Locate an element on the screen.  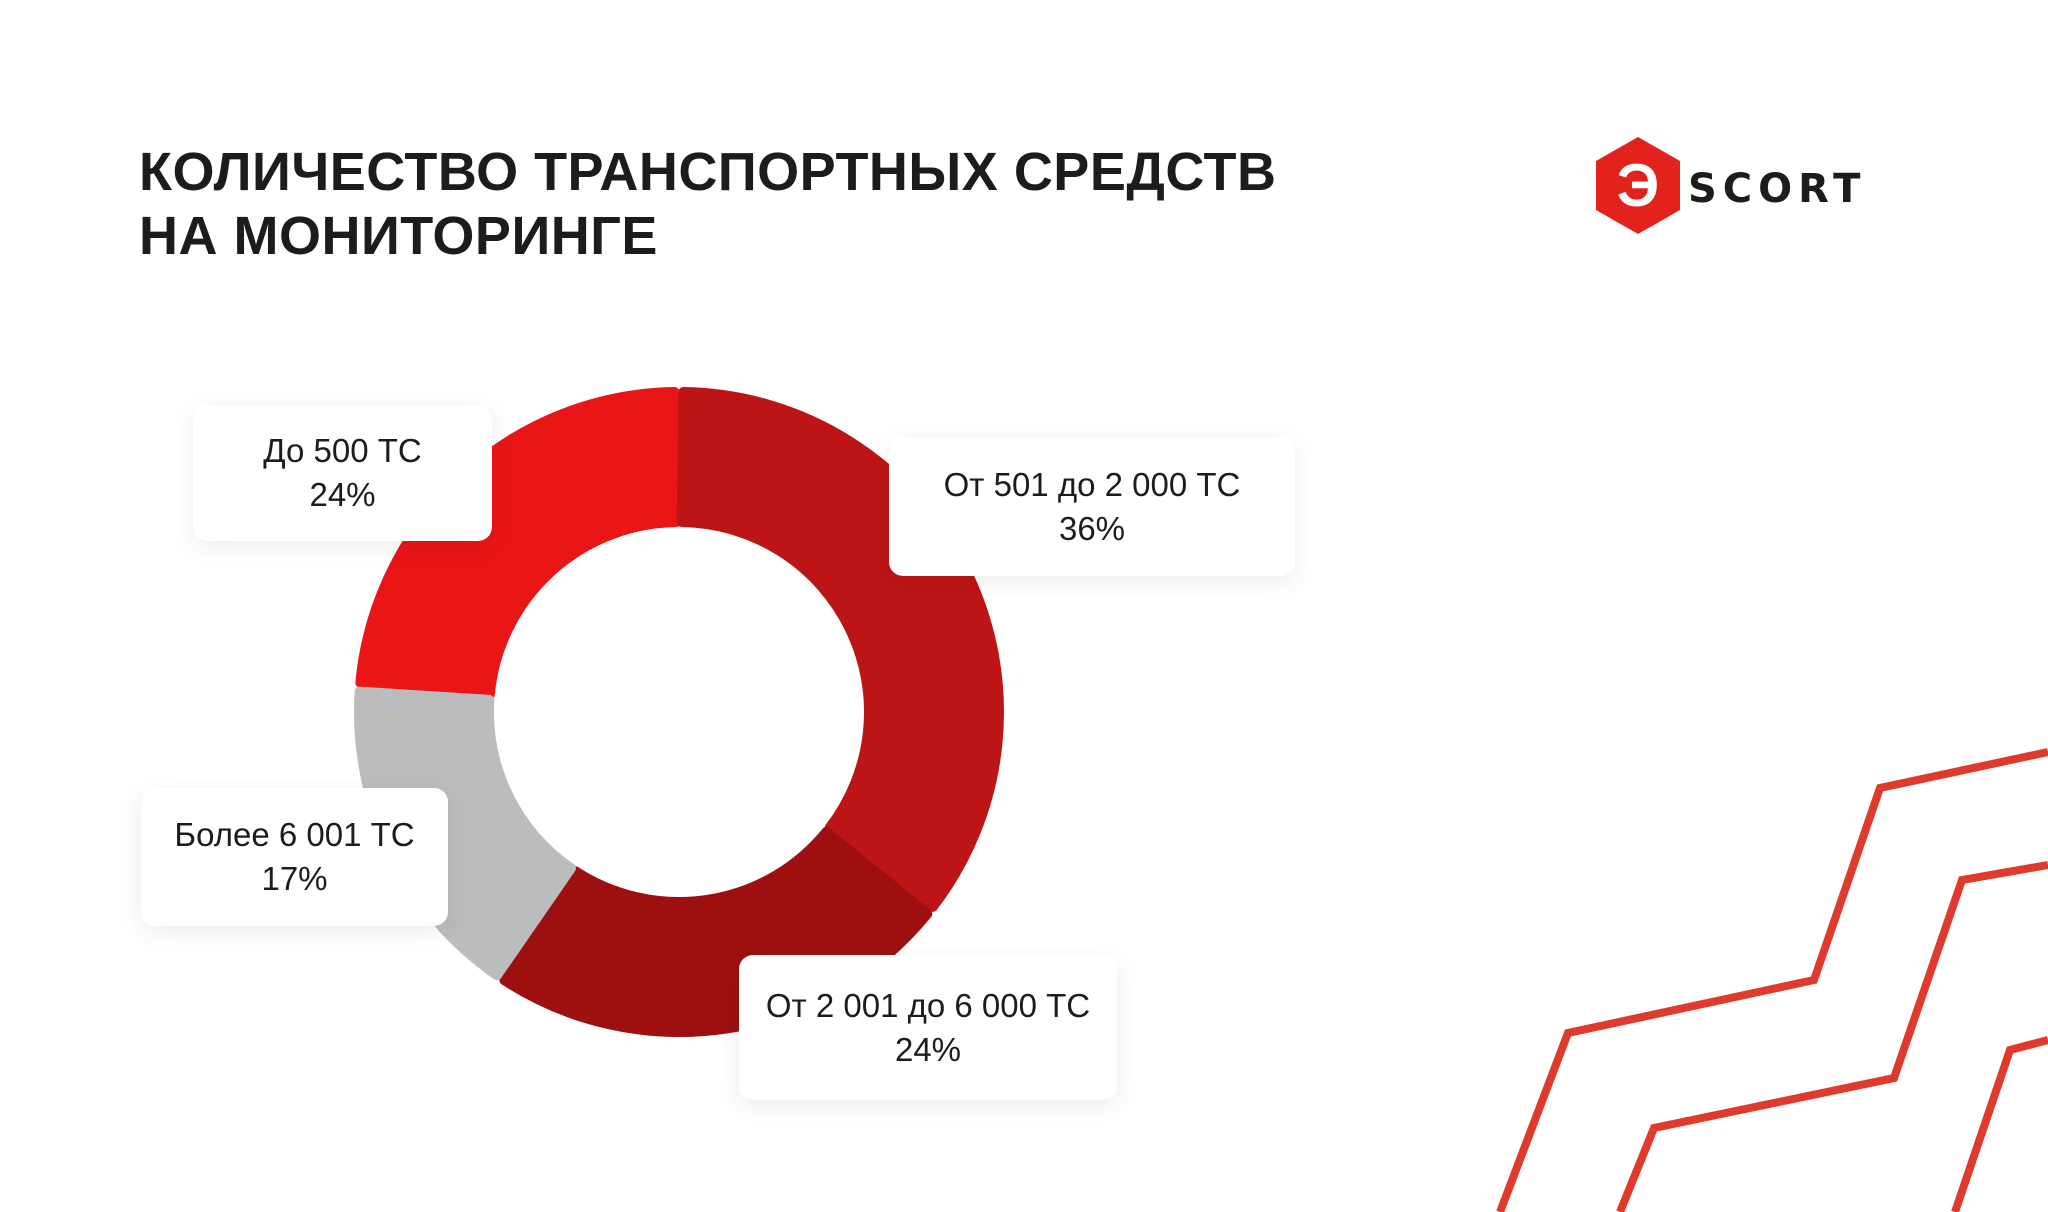
logo-hexagon-icon is located at coordinates (1638, 185).